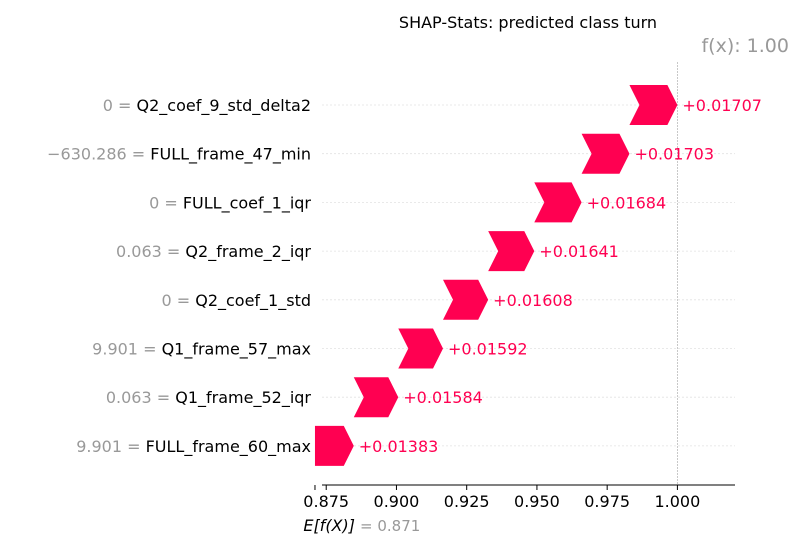  I want to click on feature-label: 0 = FULL_coef_1_iqr, so click(230, 203).